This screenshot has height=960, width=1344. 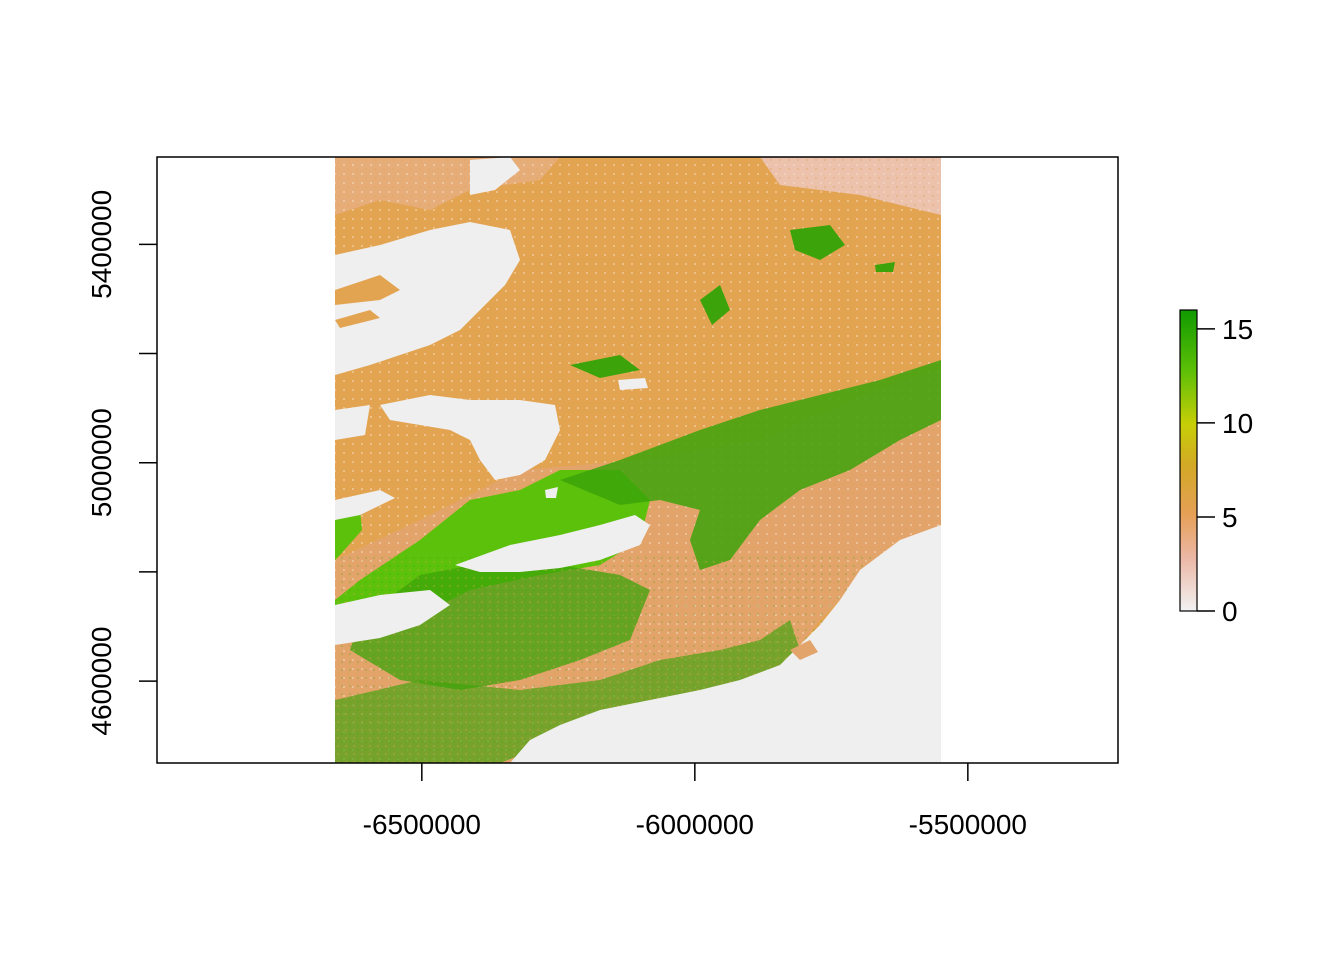 I want to click on water-west-inlet, so click(x=352, y=422).